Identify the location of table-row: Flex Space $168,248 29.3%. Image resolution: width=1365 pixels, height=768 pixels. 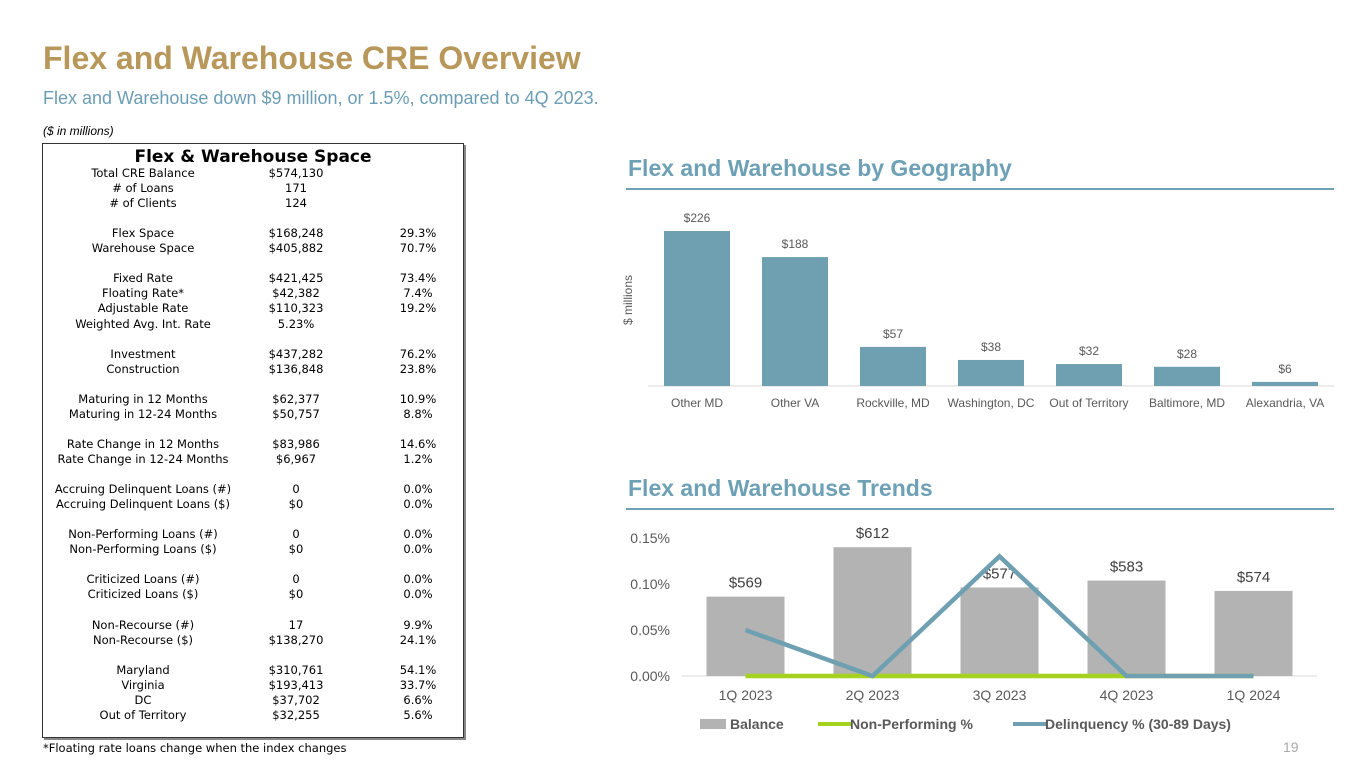
(253, 233).